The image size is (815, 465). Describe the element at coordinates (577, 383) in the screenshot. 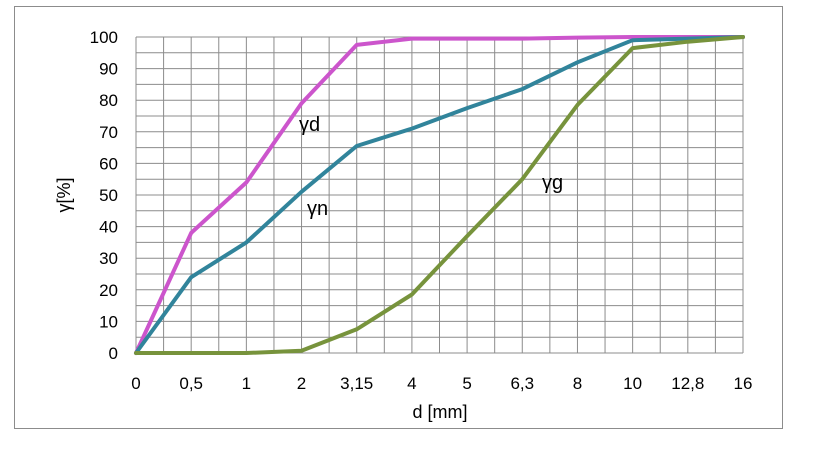

I see `x-tick-label: 8` at that location.